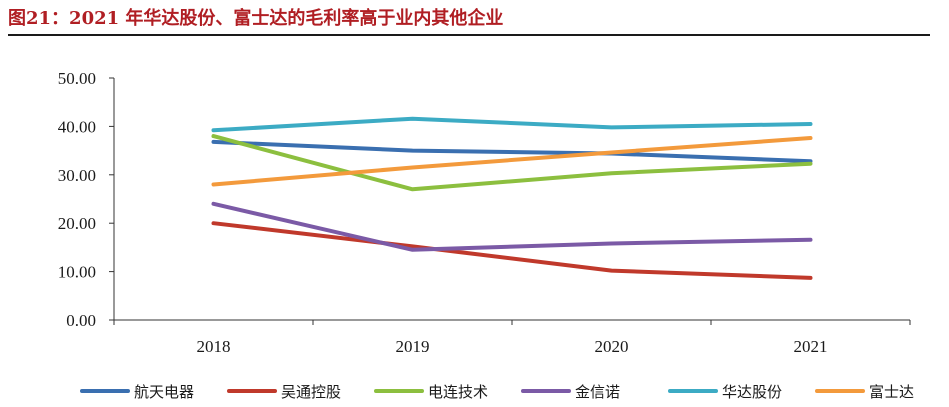  I want to click on legend-label: 吴通控股, so click(311, 392).